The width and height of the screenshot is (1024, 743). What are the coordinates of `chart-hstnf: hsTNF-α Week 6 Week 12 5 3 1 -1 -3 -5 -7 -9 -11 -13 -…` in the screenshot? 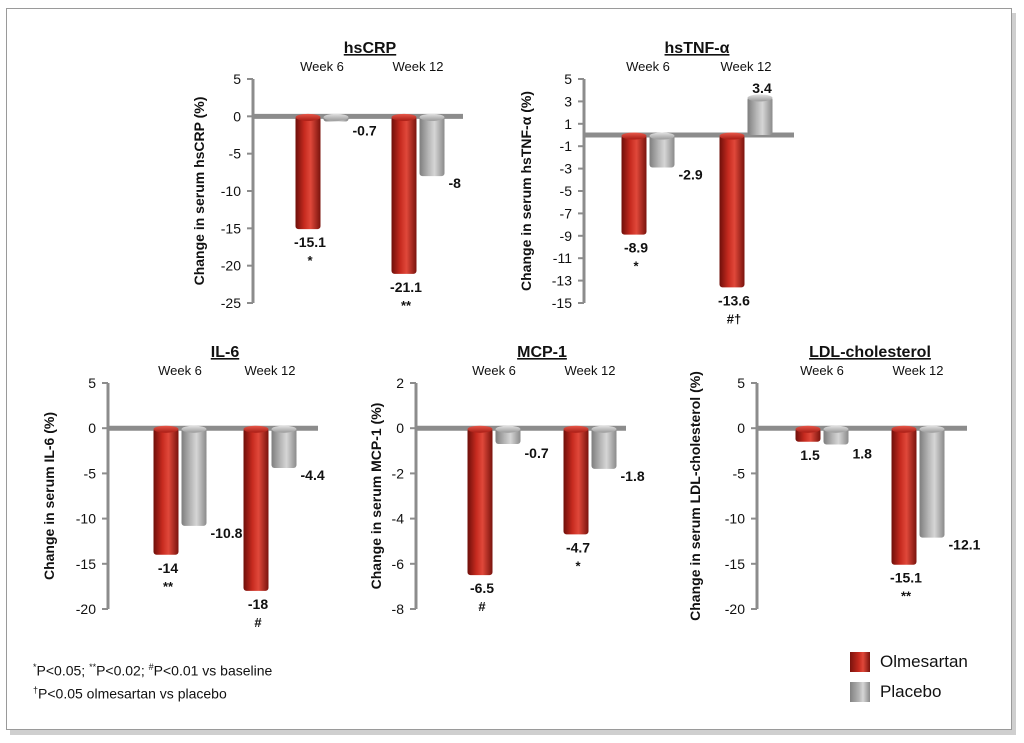 It's located at (656, 183).